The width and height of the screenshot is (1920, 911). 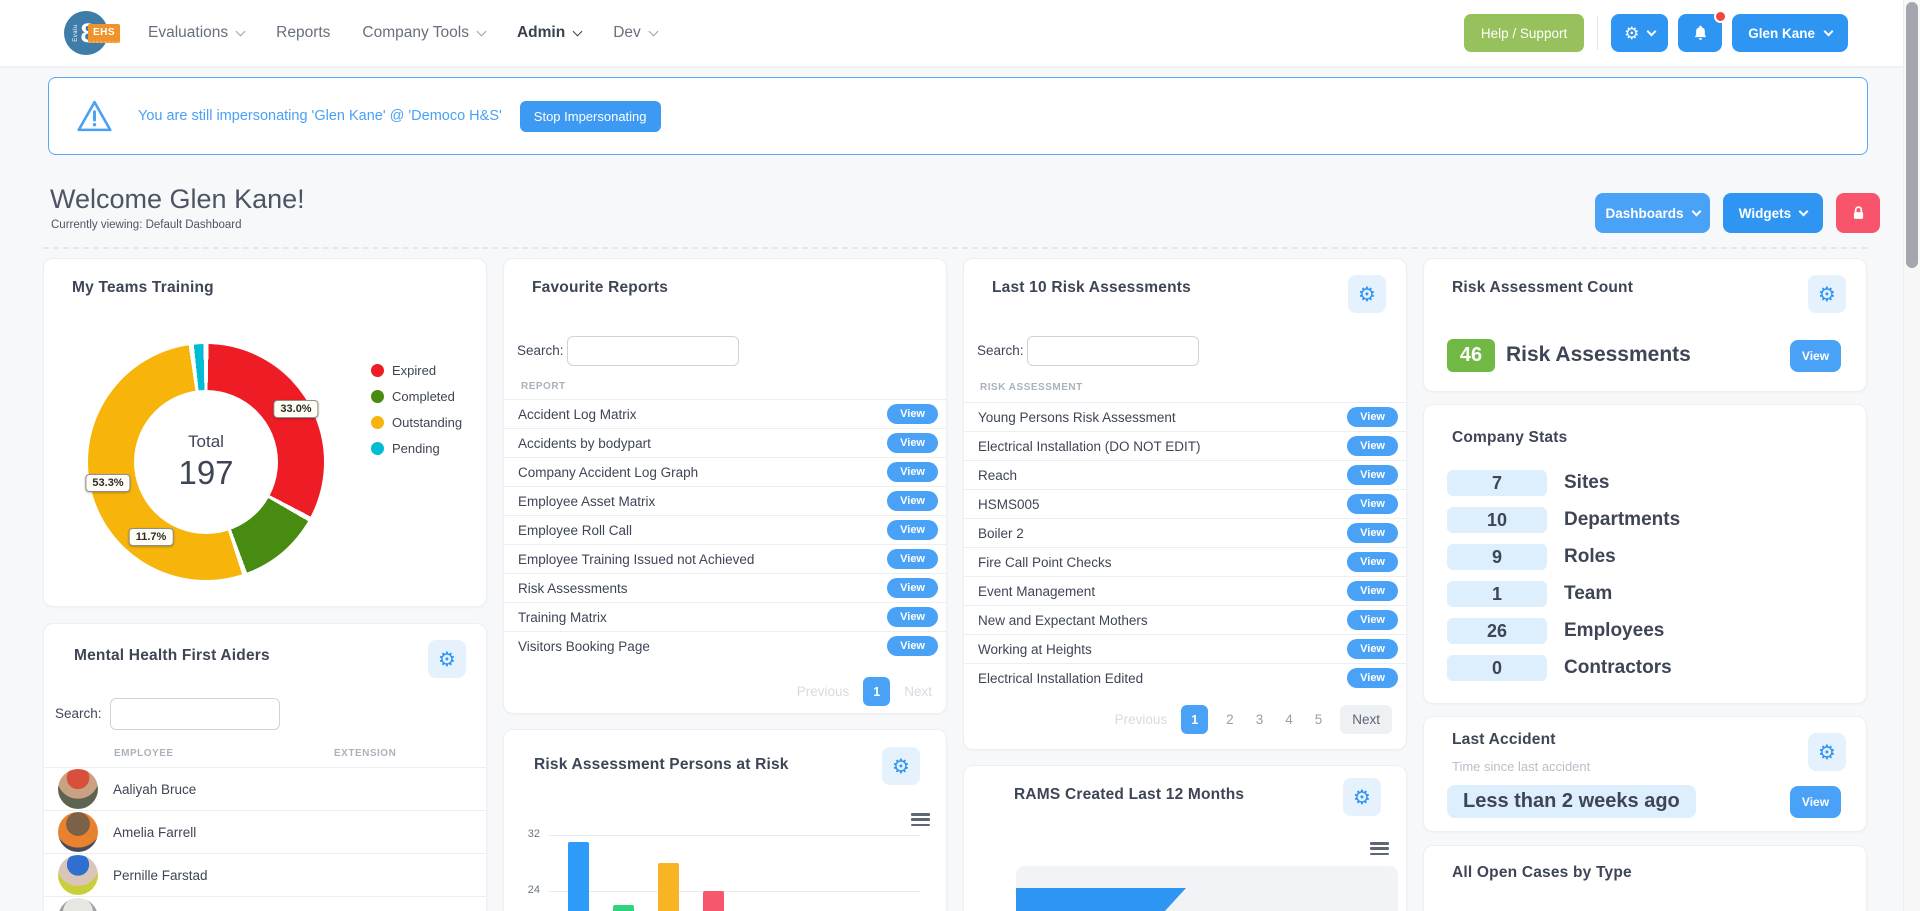 I want to click on dashboards-label: Dashboards, so click(x=1644, y=213).